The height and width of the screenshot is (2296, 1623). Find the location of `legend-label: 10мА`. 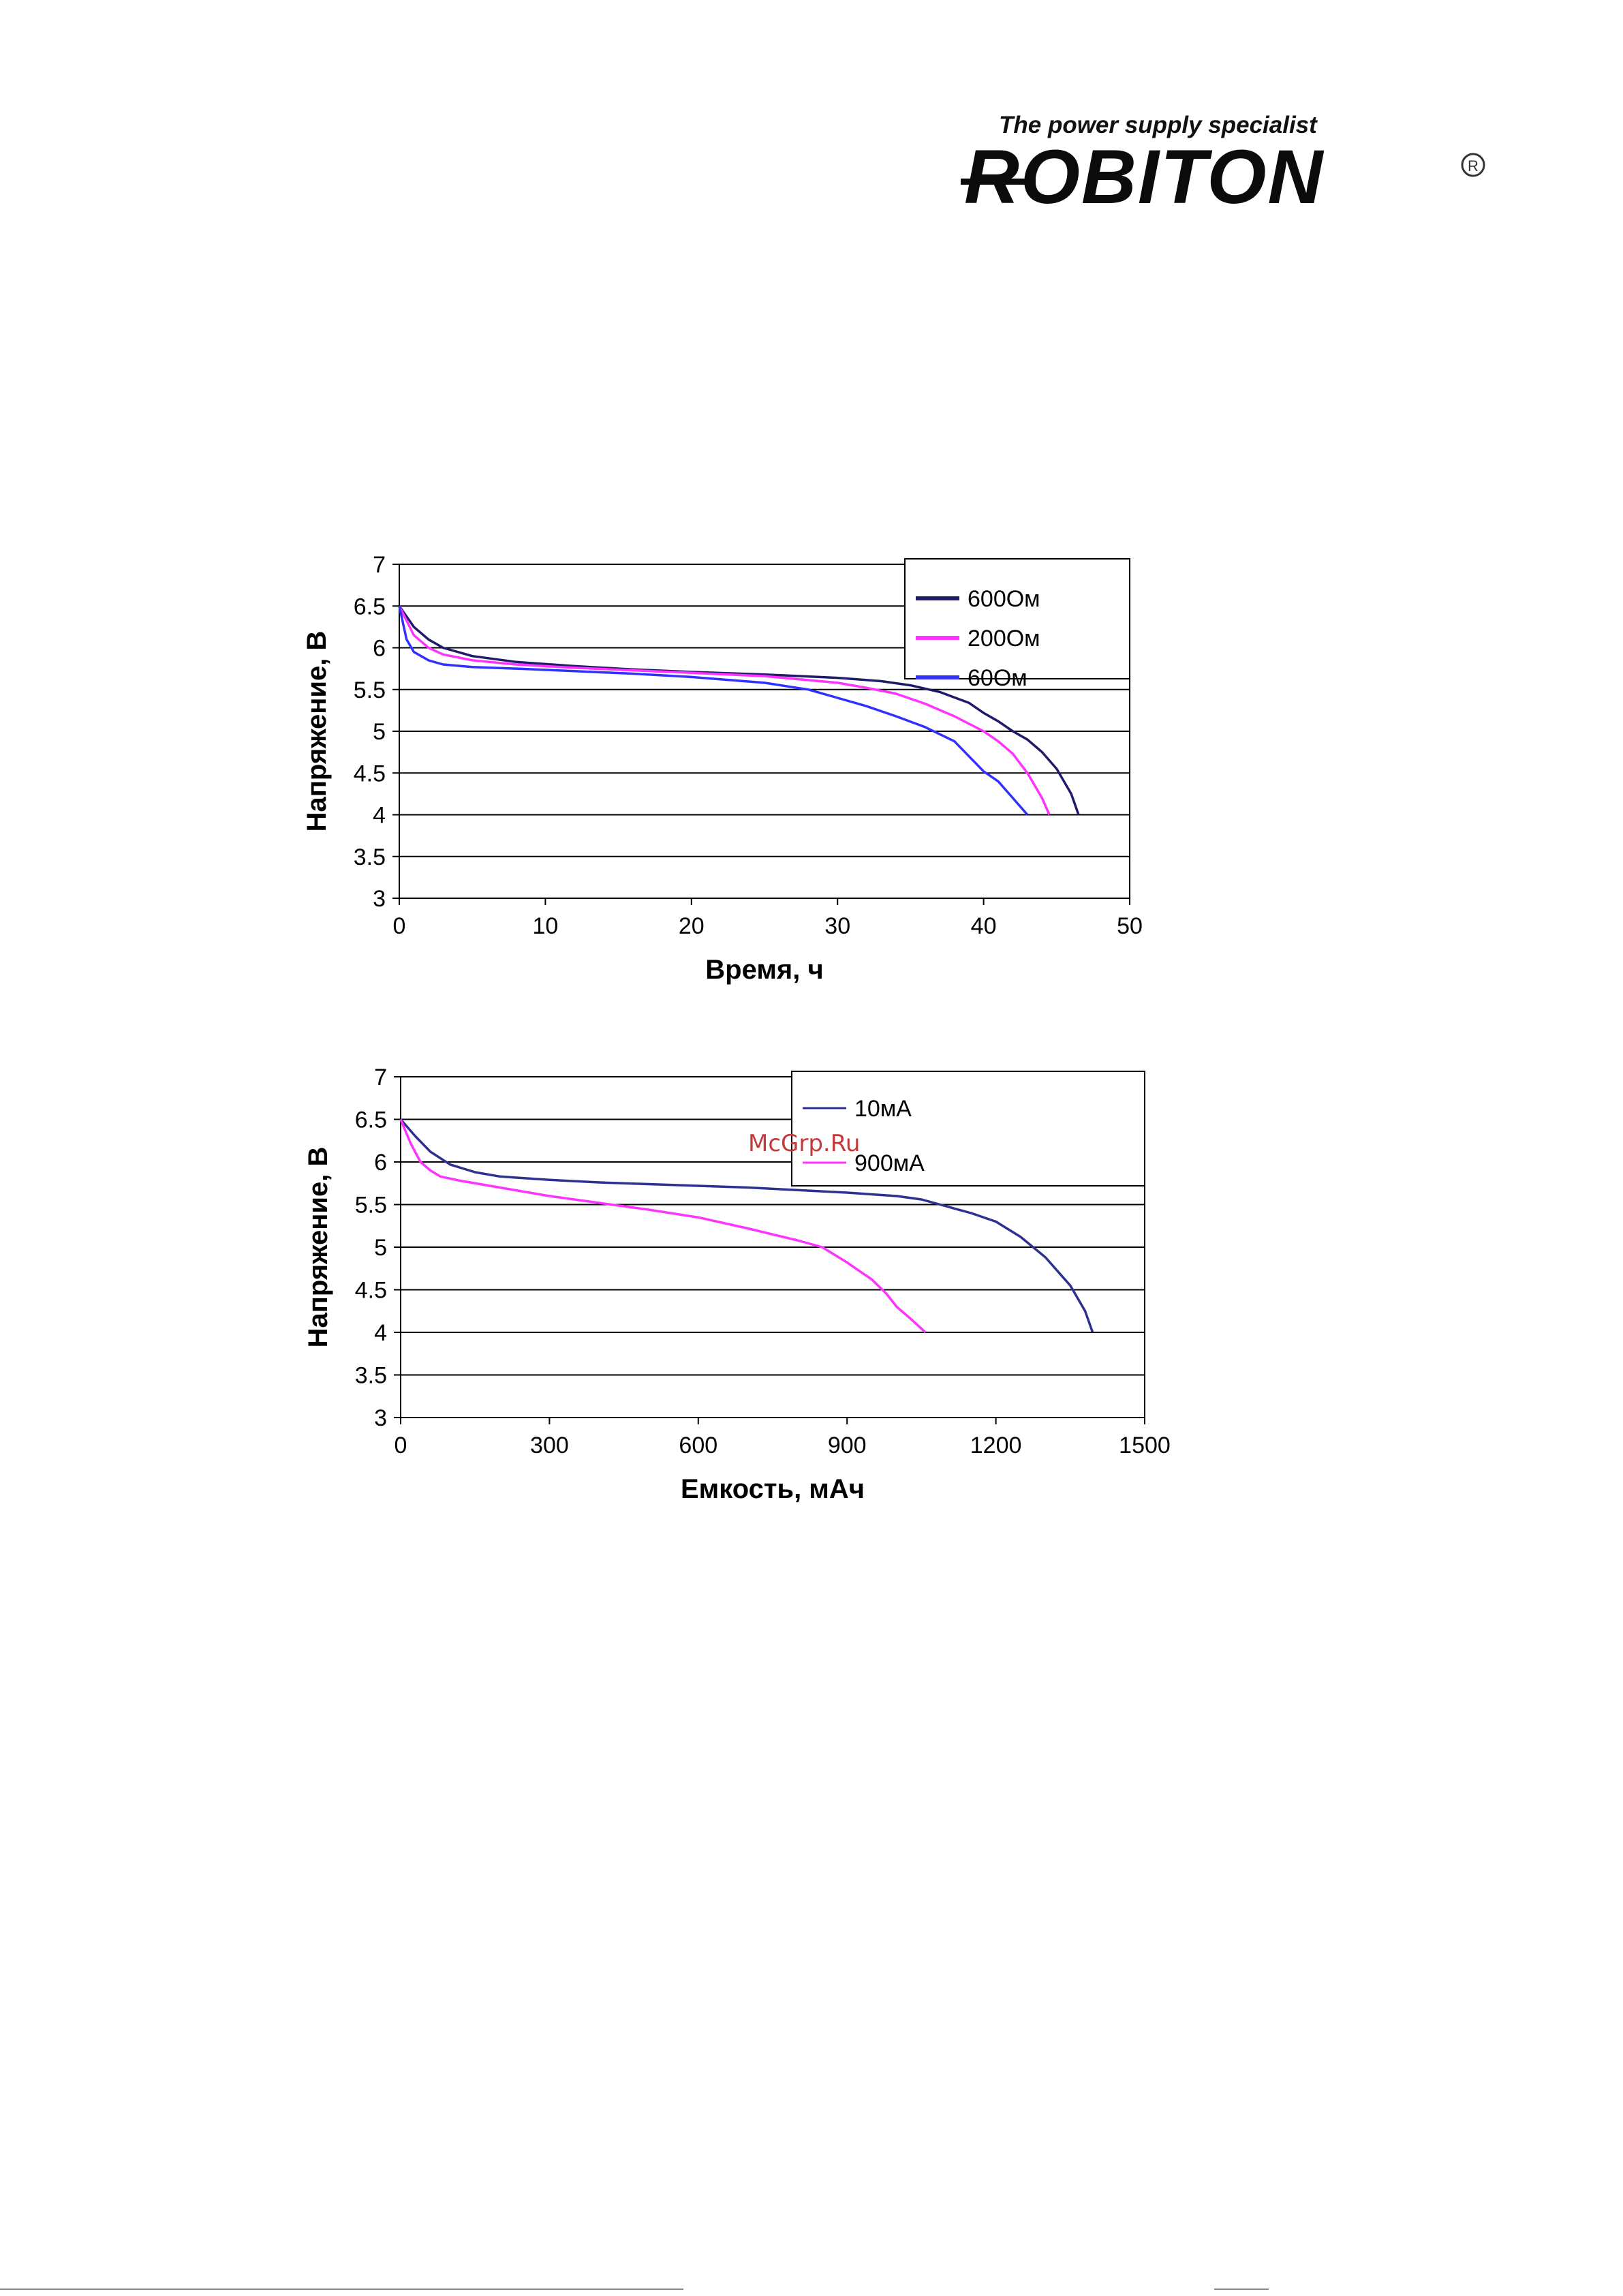

legend-label: 10мА is located at coordinates (883, 1109).